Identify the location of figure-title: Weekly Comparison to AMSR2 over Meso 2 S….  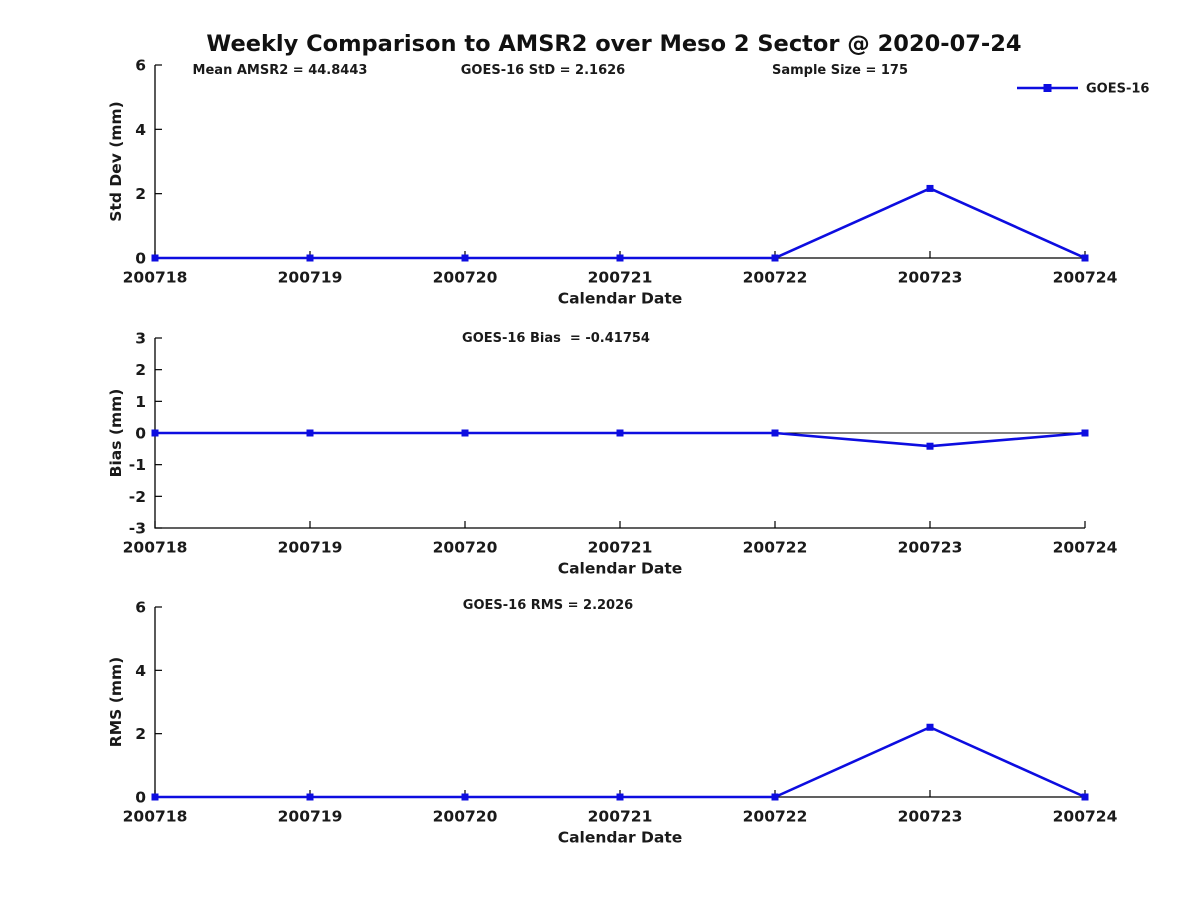
(614, 44).